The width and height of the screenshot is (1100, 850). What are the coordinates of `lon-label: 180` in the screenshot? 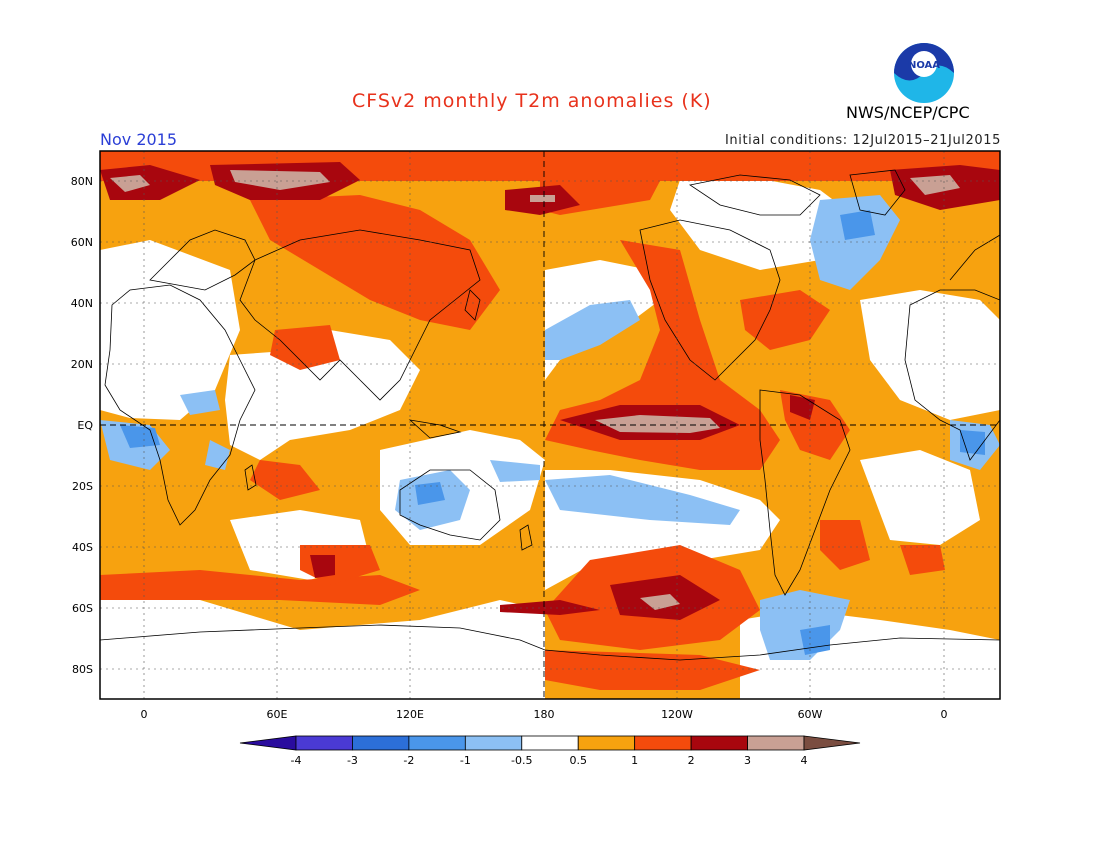 It's located at (544, 714).